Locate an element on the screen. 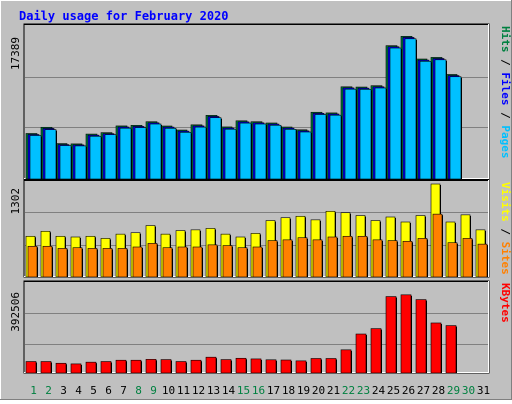 The height and width of the screenshot is (404, 512). legend-label: Visits / Sites is located at coordinates (505, 228).